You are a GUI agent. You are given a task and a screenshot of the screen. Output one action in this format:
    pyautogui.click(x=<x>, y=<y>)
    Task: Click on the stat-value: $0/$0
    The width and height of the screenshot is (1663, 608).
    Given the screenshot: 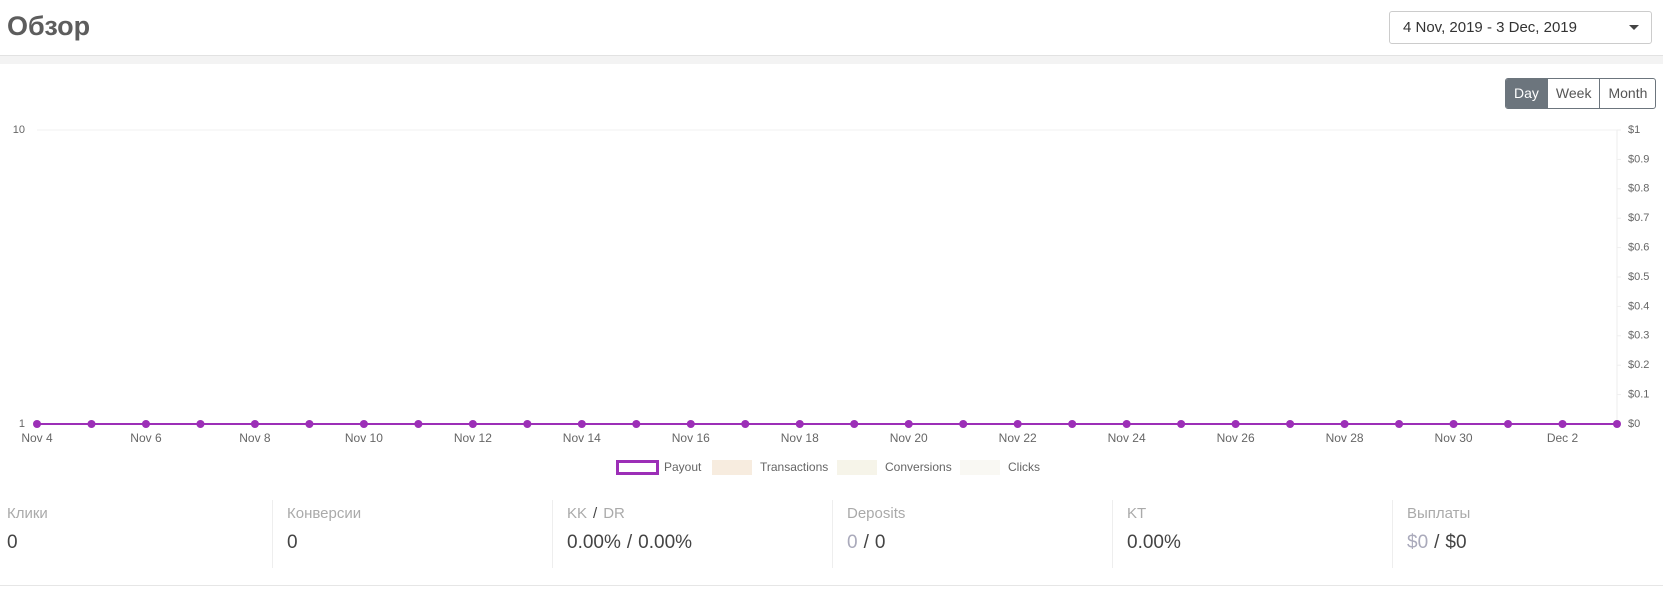 What is the action you would take?
    pyautogui.click(x=1438, y=543)
    